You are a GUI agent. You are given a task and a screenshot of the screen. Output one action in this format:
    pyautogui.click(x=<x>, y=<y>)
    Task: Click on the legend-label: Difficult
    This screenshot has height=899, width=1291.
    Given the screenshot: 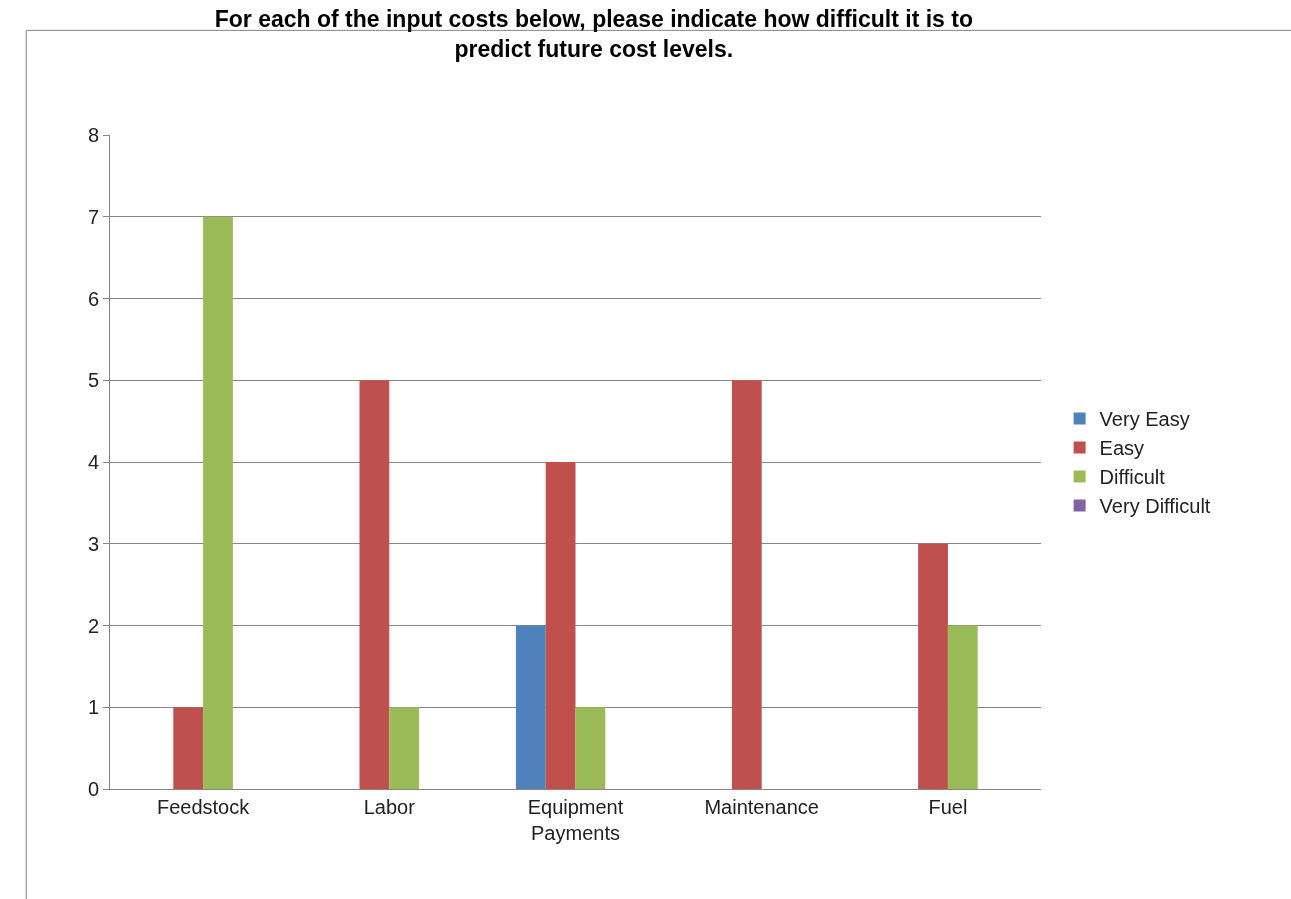 What is the action you would take?
    pyautogui.click(x=1132, y=477)
    